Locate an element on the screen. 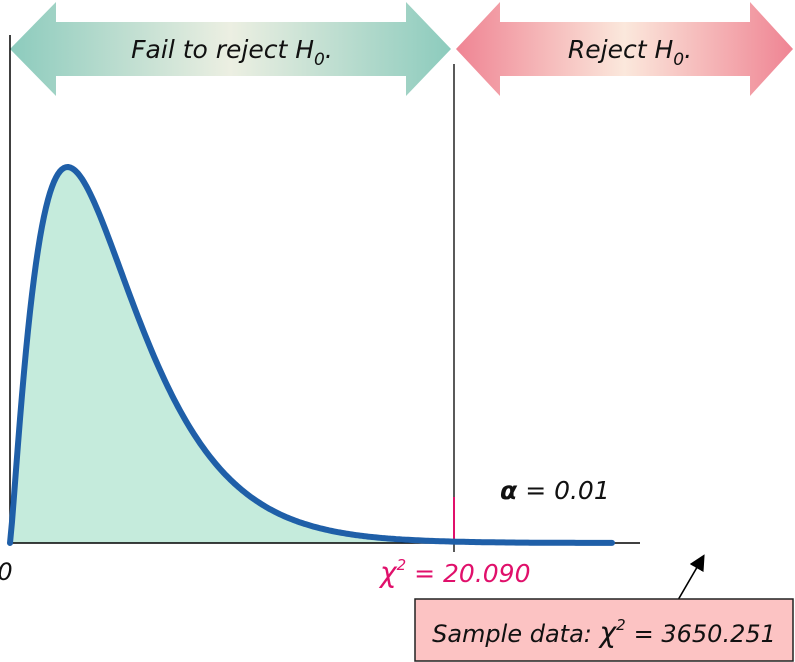 This screenshot has height=662, width=795. alpha-label: α = 0.01 is located at coordinates (555, 490).